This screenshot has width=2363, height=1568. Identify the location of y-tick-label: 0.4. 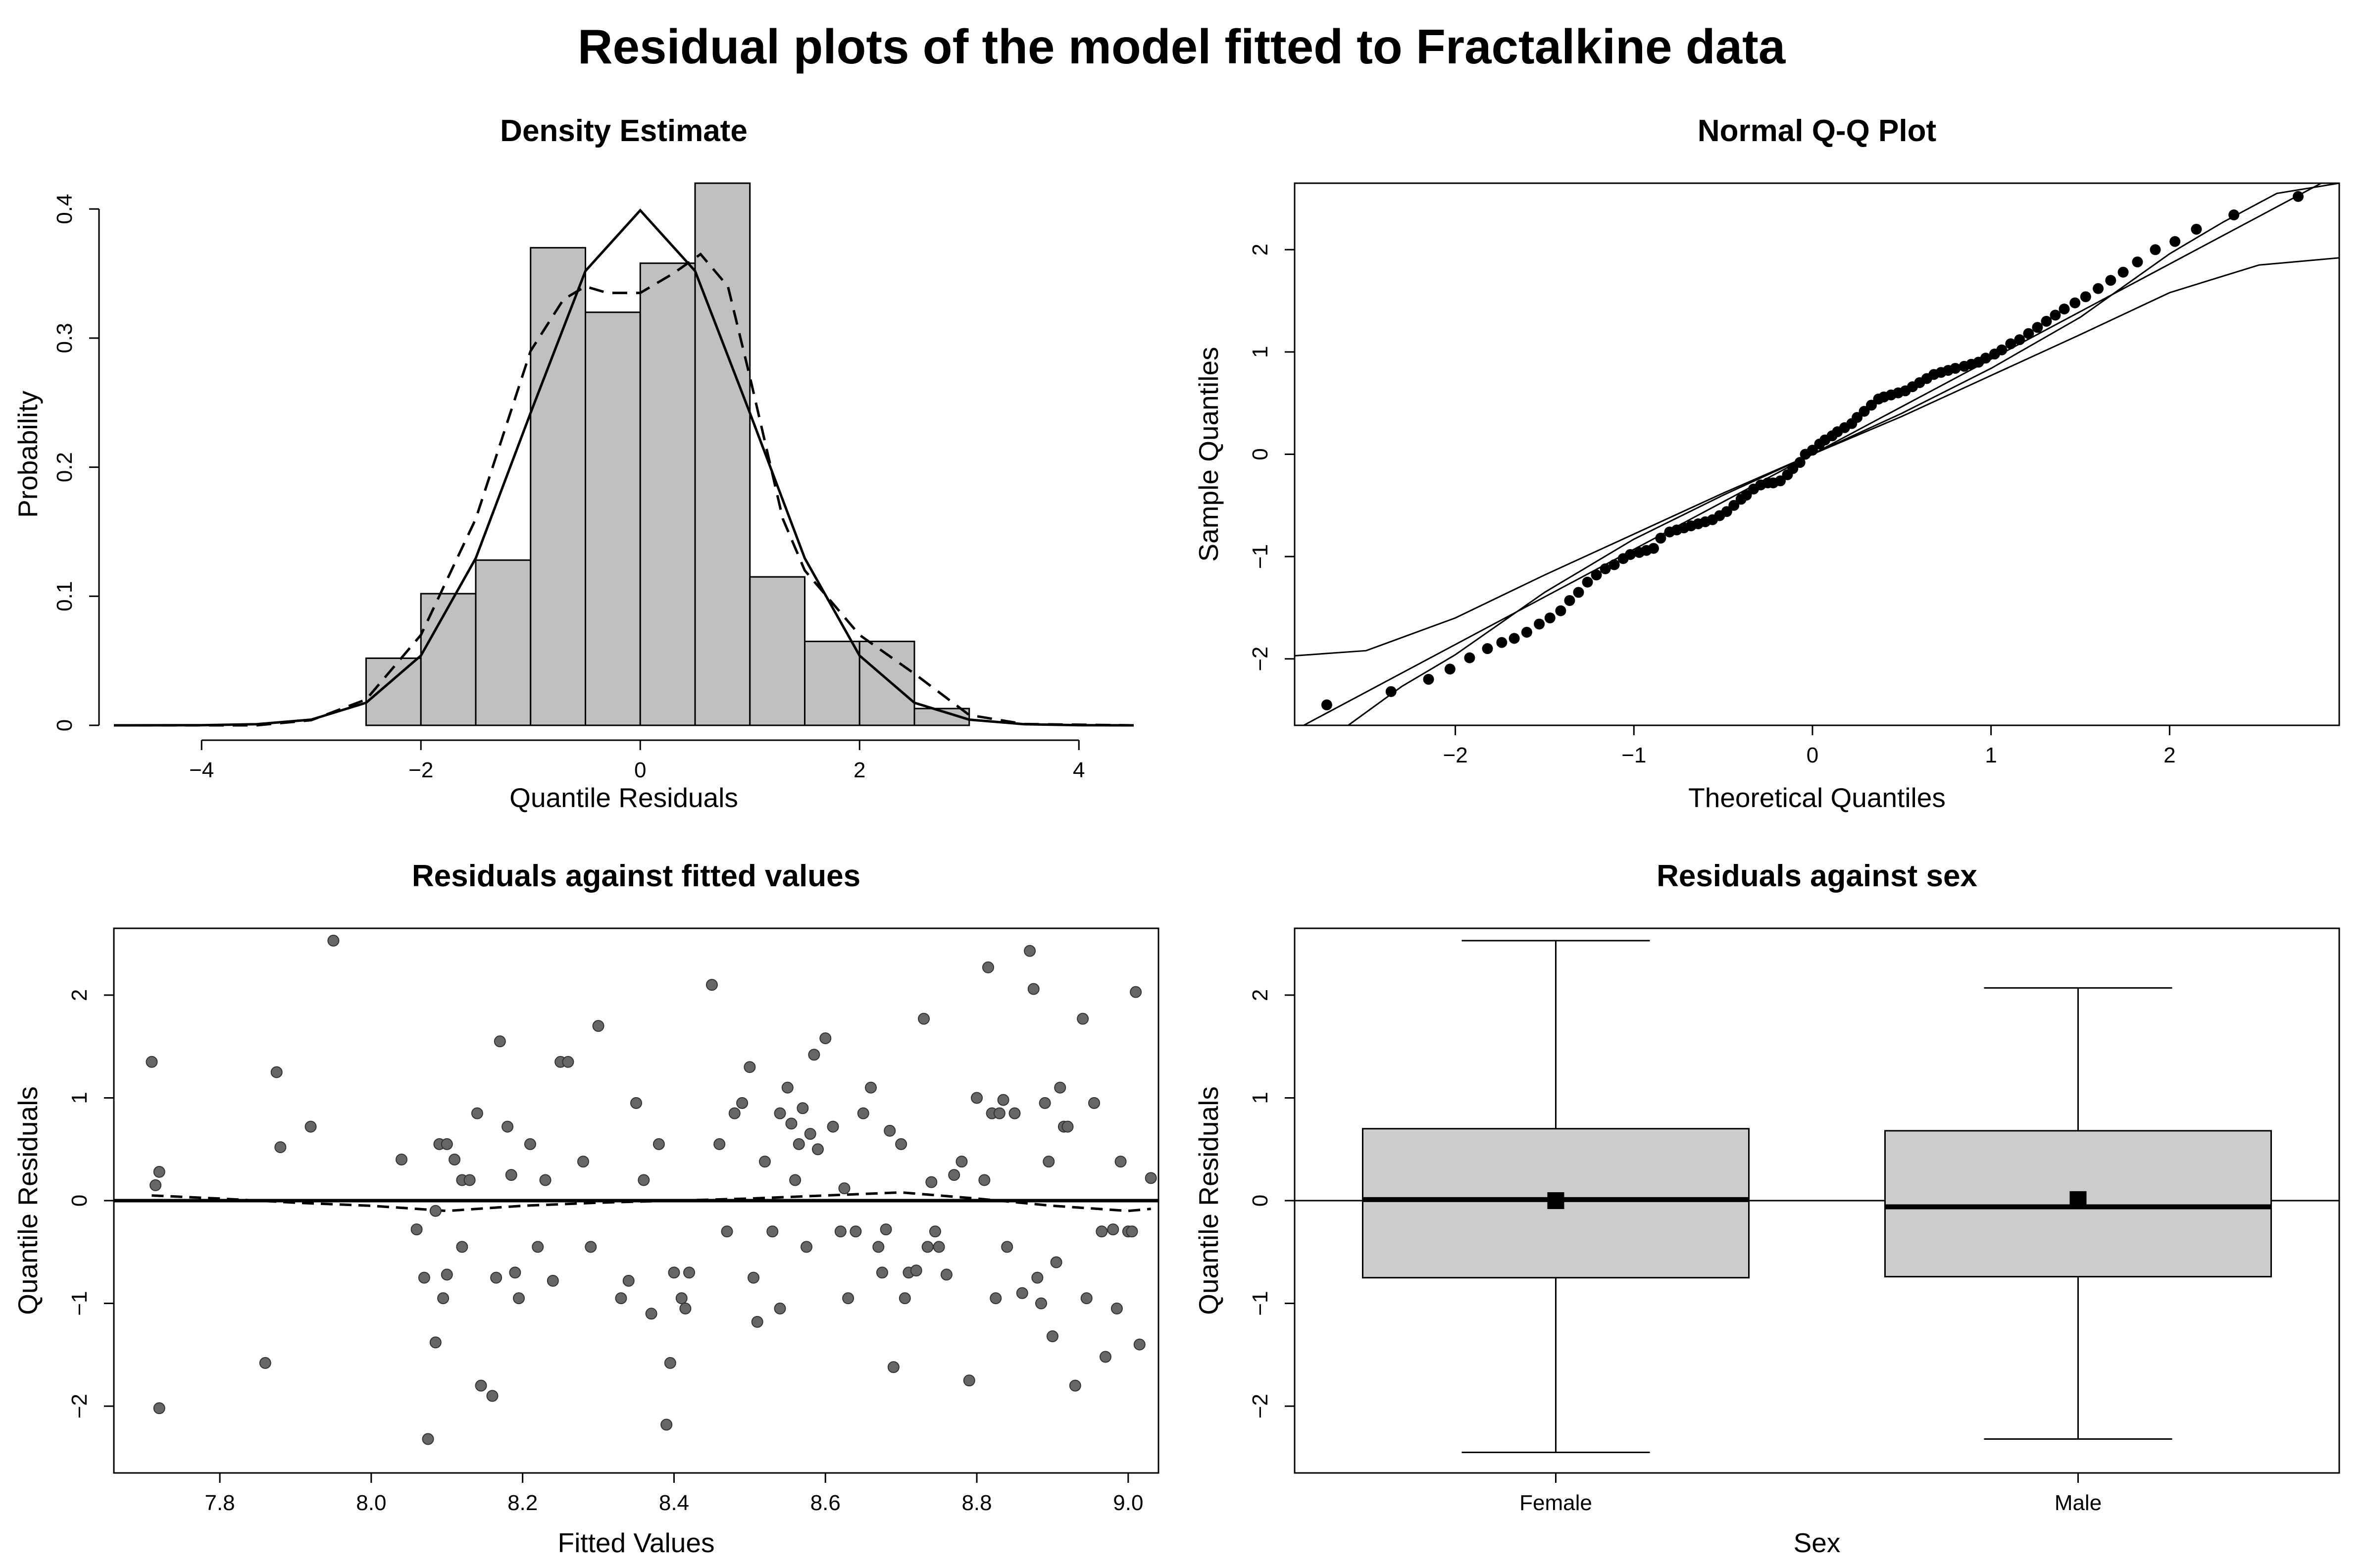
(65, 209).